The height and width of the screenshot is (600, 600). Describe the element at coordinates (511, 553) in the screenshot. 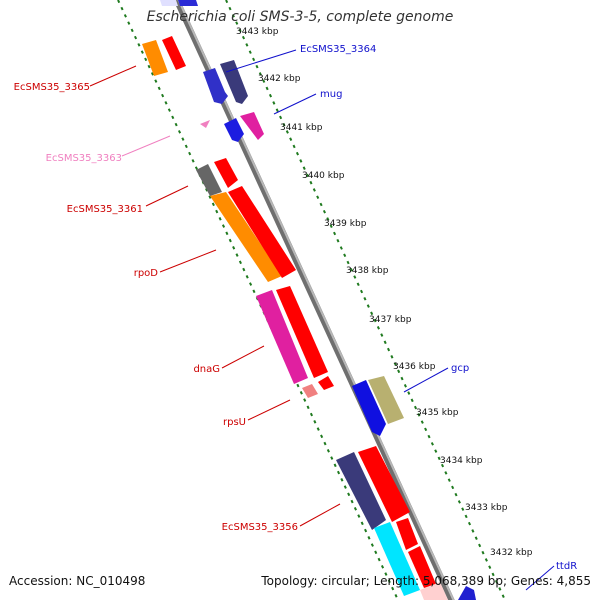

I see `scale-tick-label: 3432 kbp` at that location.